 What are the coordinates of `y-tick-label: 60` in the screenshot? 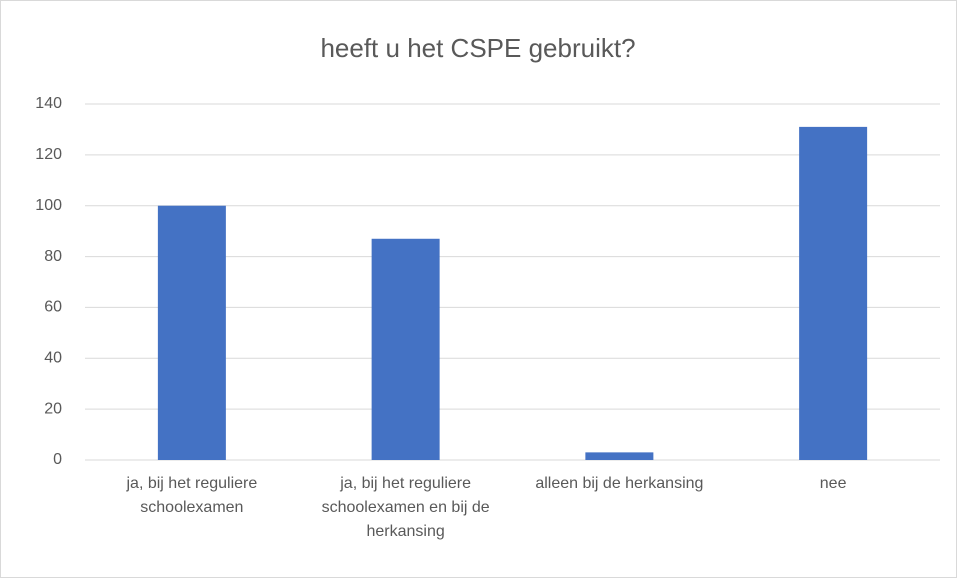 It's located at (53, 307).